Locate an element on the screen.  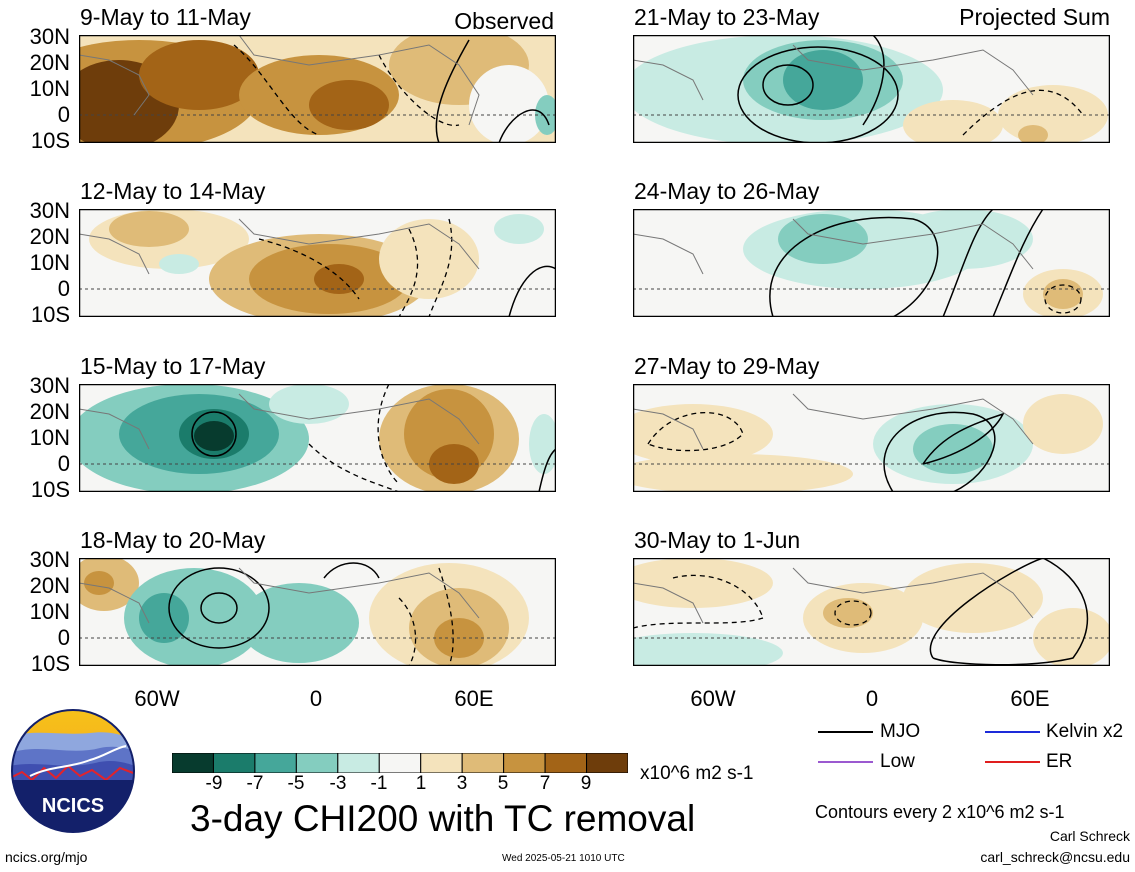
observed-label: Observed is located at coordinates (504, 21).